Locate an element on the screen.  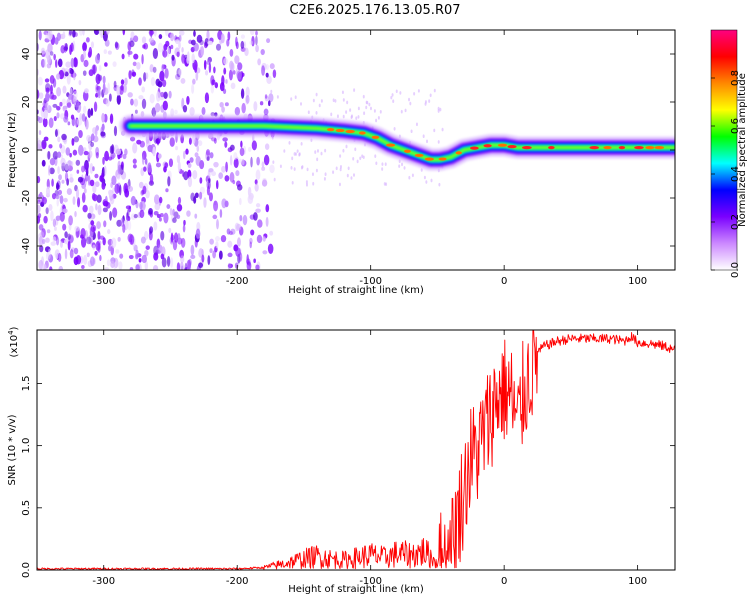
x-tick-label: 100 is located at coordinates (637, 281).